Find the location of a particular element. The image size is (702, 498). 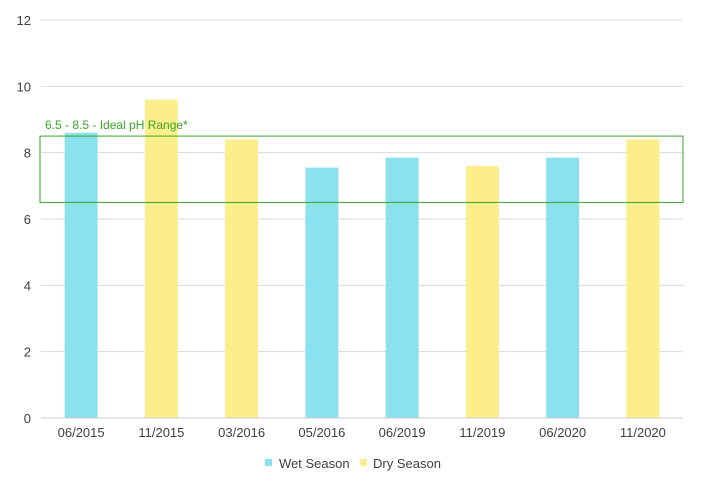

legend-dry-label: Dry Season is located at coordinates (407, 463).